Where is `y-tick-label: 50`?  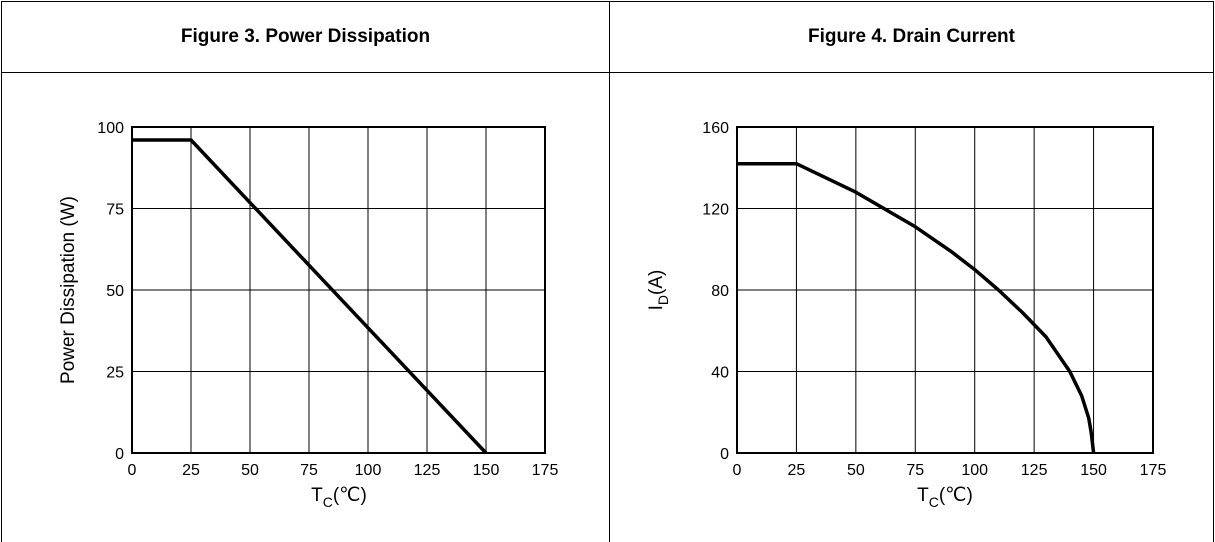
y-tick-label: 50 is located at coordinates (115, 291).